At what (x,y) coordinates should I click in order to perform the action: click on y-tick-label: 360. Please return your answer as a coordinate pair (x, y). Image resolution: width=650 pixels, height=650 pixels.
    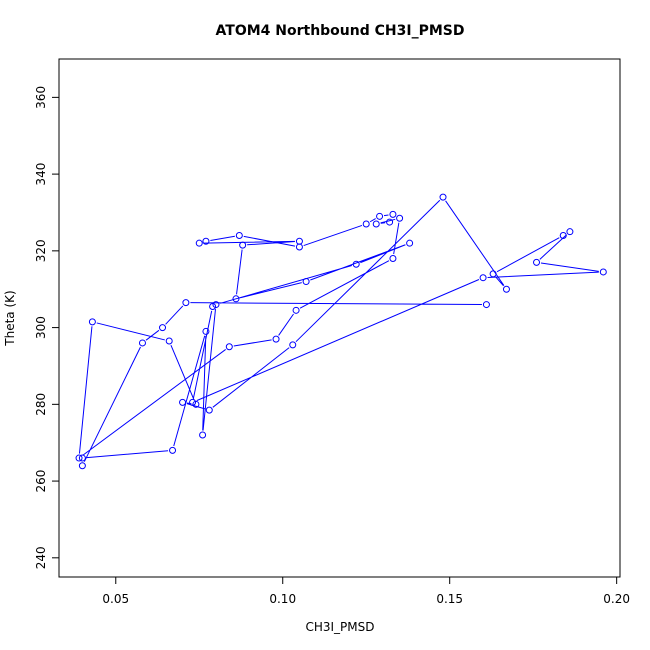
    Looking at the image, I should click on (41, 97).